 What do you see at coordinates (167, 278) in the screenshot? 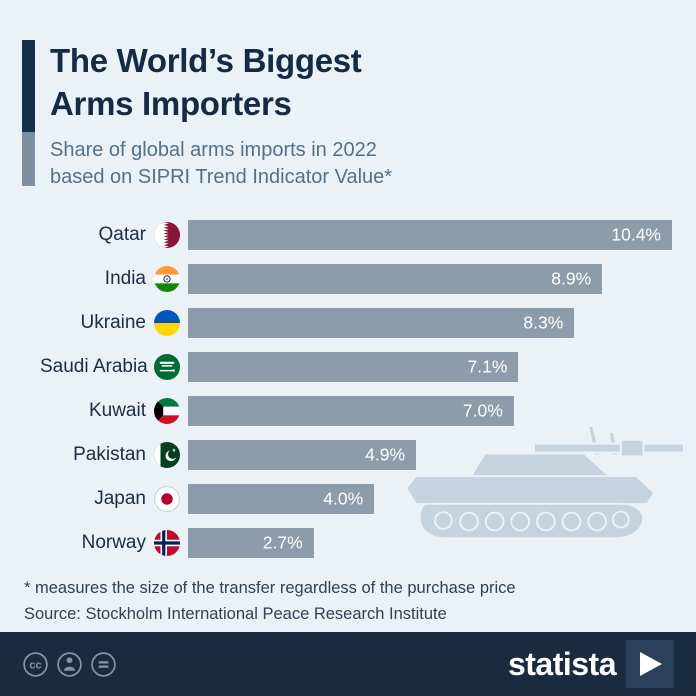
I see `india-flag-icon` at bounding box center [167, 278].